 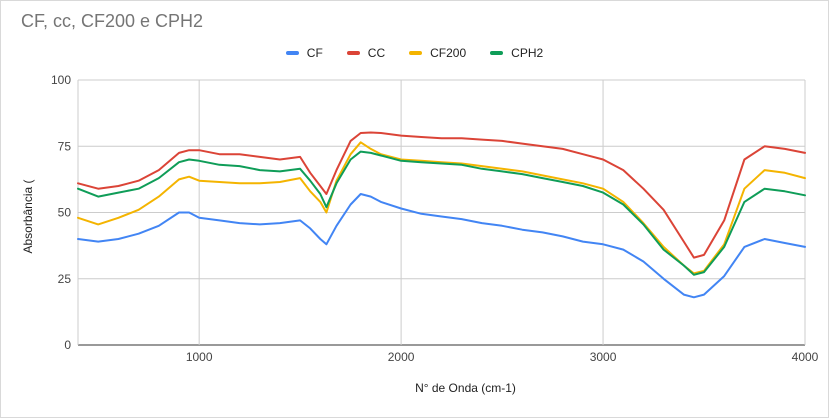 I want to click on x-tick-label: 2000, so click(x=401, y=357).